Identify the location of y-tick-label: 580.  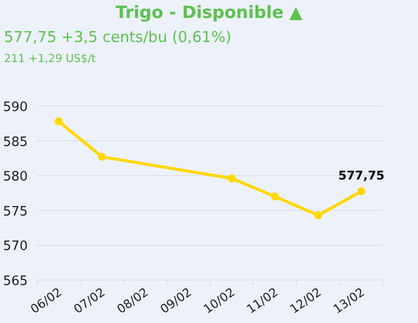
(15, 177).